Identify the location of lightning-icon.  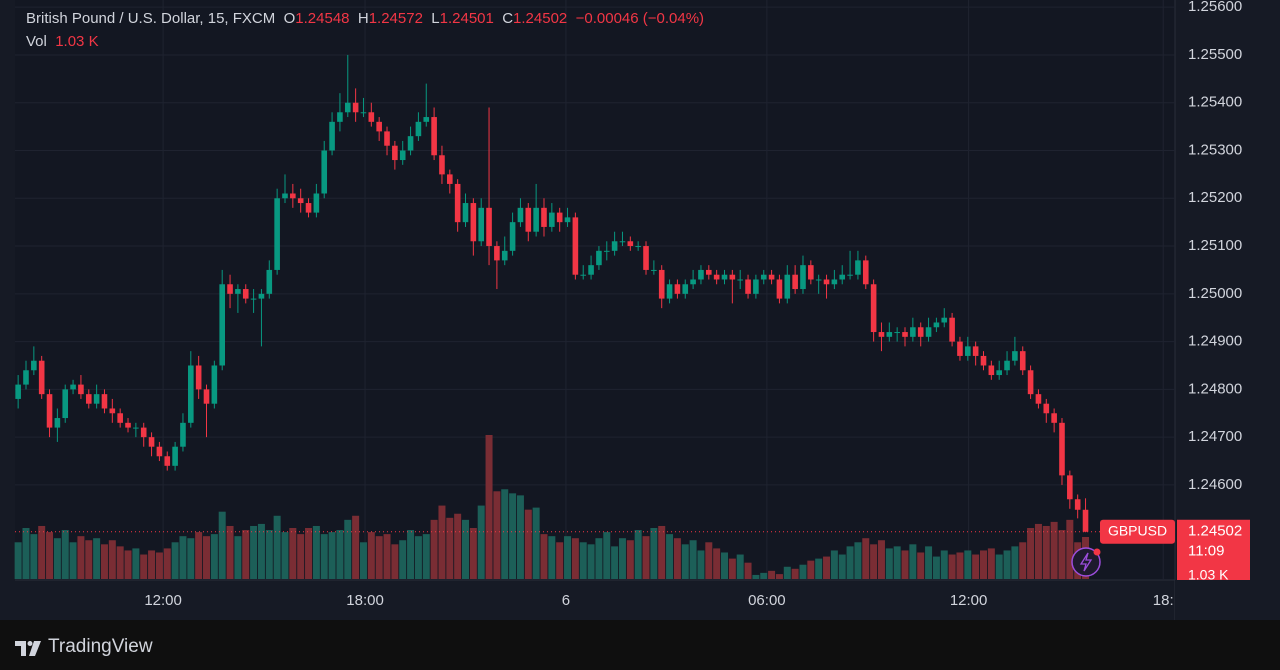
(1086, 562).